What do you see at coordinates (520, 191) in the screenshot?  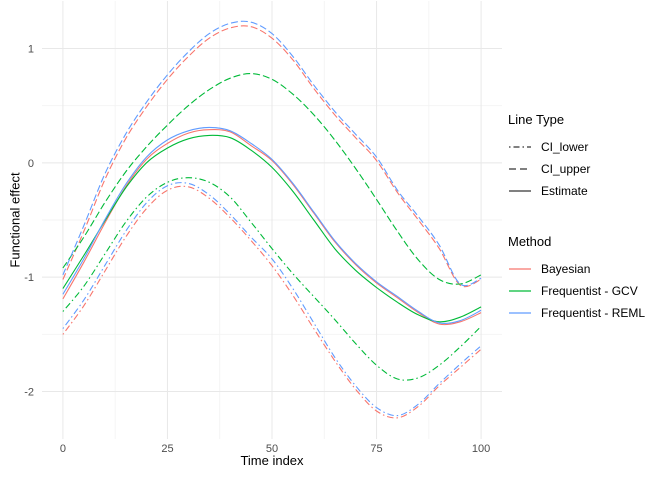 I see `estimate-key-icon` at bounding box center [520, 191].